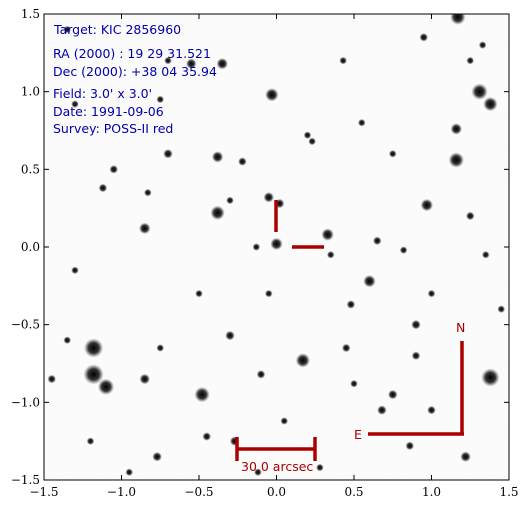 Image resolution: width=527 pixels, height=509 pixels. What do you see at coordinates (102, 93) in the screenshot?
I see `info-field: Field: 3.0' x 3.0'` at bounding box center [102, 93].